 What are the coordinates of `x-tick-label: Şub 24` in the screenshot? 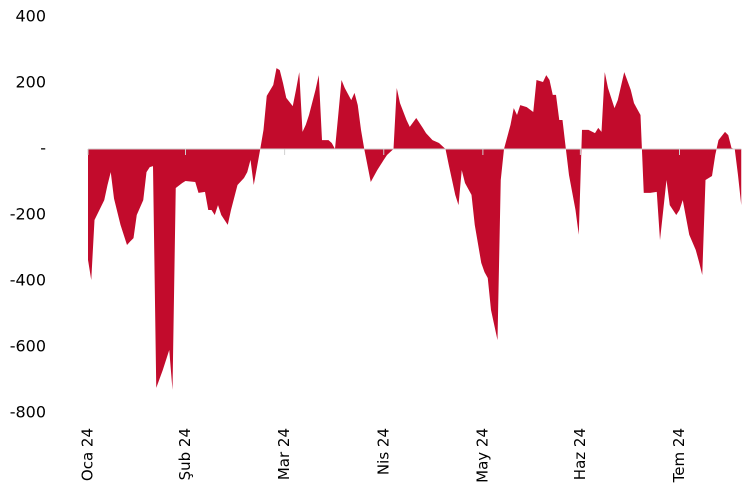 It's located at (185, 454).